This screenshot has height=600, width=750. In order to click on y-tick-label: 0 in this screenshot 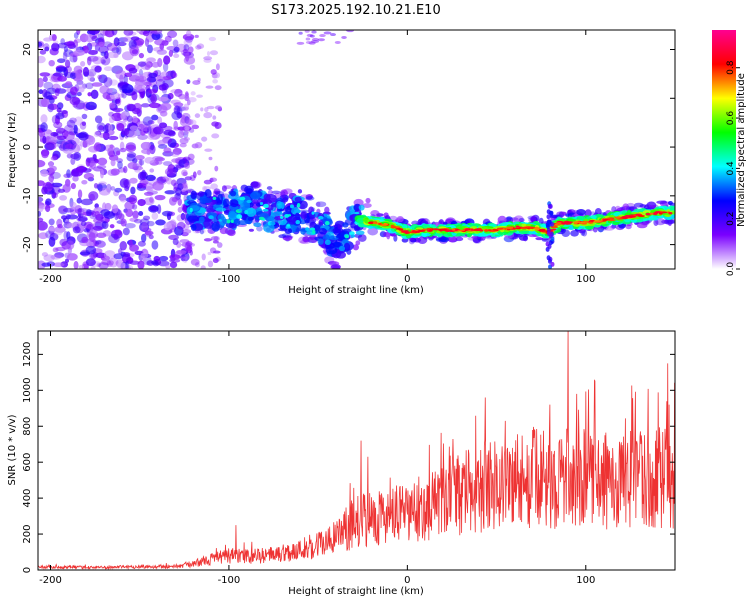, I will do `click(27, 147)`.